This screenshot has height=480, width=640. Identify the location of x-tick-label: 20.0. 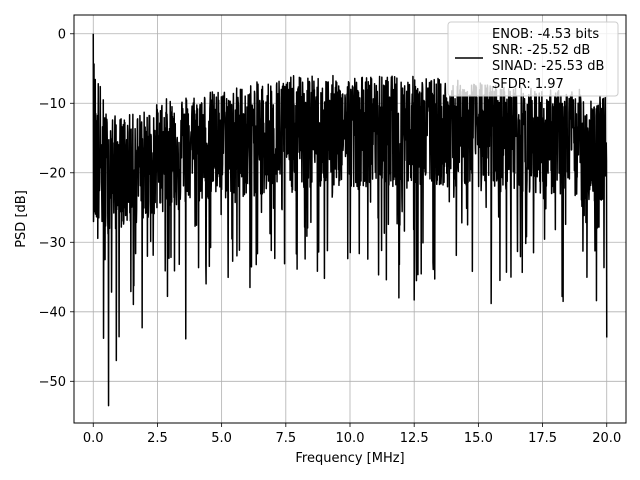
(606, 438).